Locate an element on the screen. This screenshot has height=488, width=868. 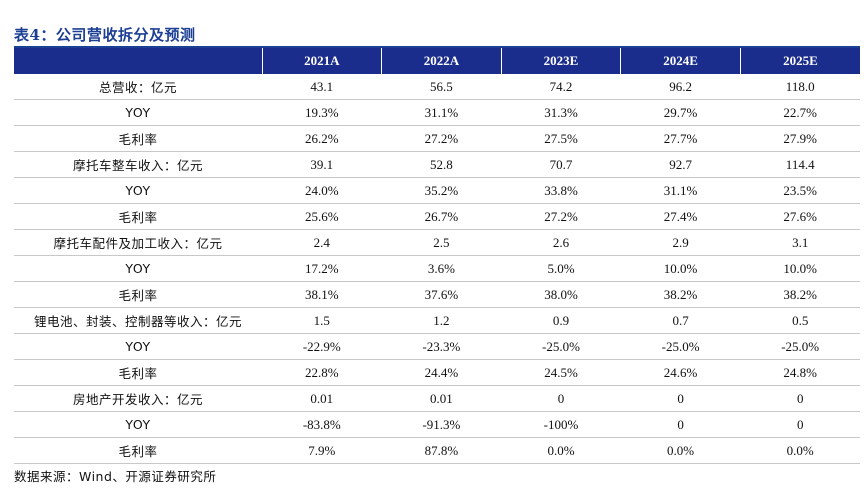
value-cell: 24.0% is located at coordinates (322, 190).